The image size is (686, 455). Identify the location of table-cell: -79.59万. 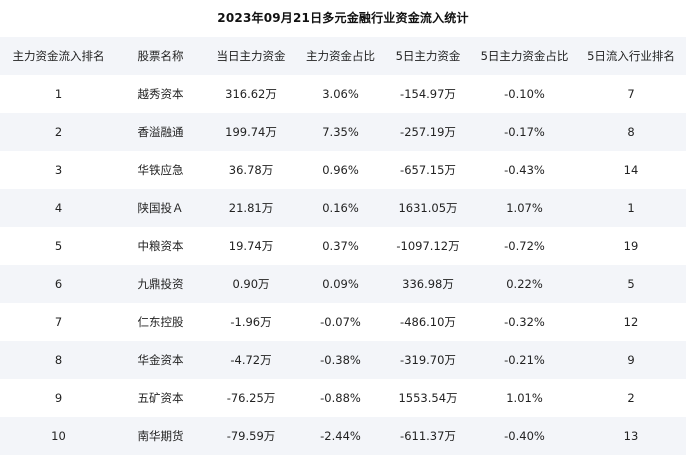
(251, 436).